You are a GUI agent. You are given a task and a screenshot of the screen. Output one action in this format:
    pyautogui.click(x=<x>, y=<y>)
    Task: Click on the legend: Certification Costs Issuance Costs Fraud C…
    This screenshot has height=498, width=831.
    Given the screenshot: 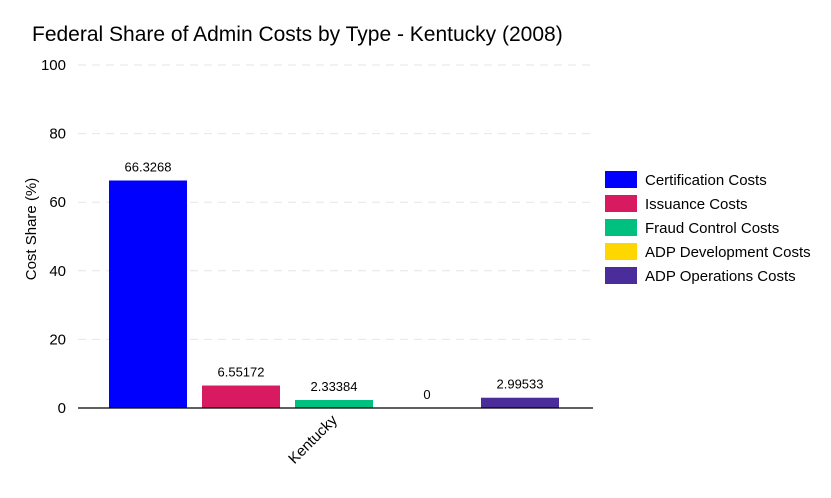 What is the action you would take?
    pyautogui.click(x=708, y=228)
    